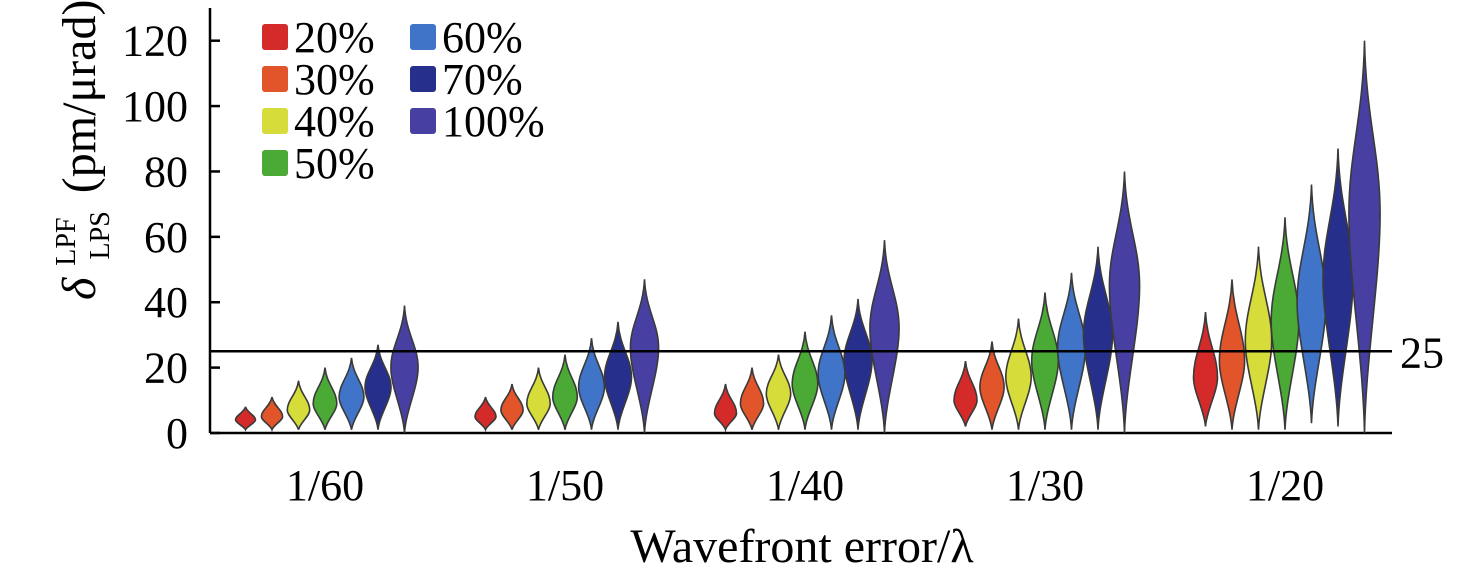 The height and width of the screenshot is (575, 1476). I want to click on reference-line-label: 25, so click(1422, 352).